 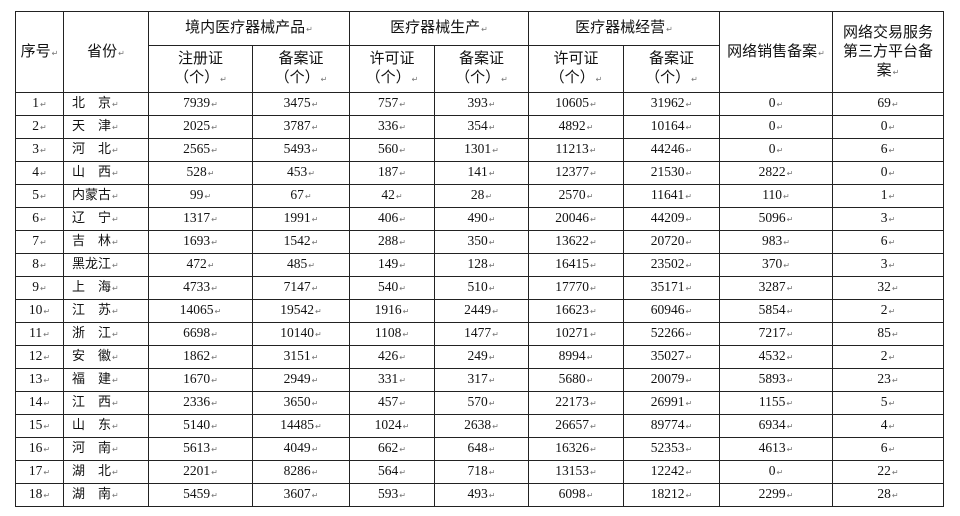 I want to click on cell-province: 吉 林, so click(x=106, y=242).